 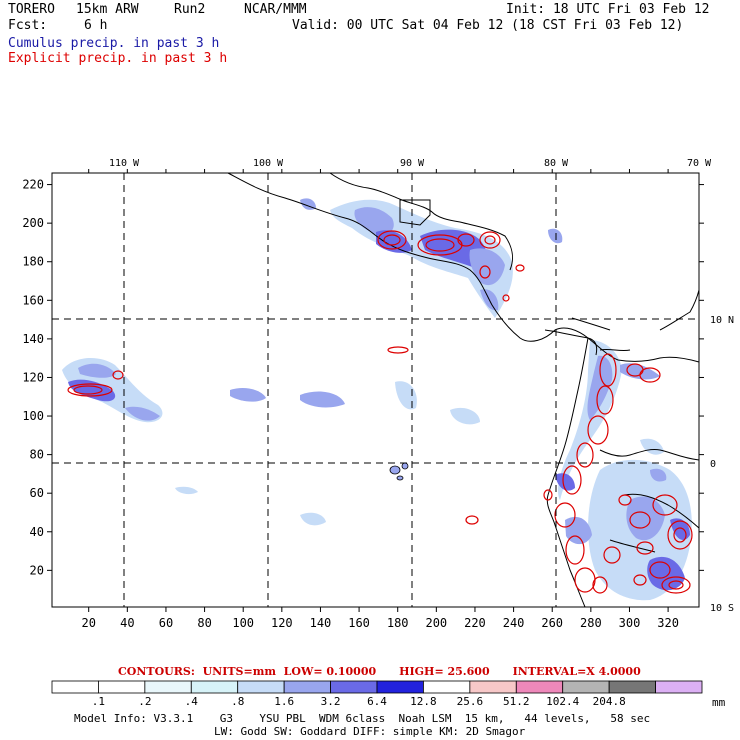 What do you see at coordinates (33, 377) in the screenshot?
I see `y-tick-label: 120` at bounding box center [33, 377].